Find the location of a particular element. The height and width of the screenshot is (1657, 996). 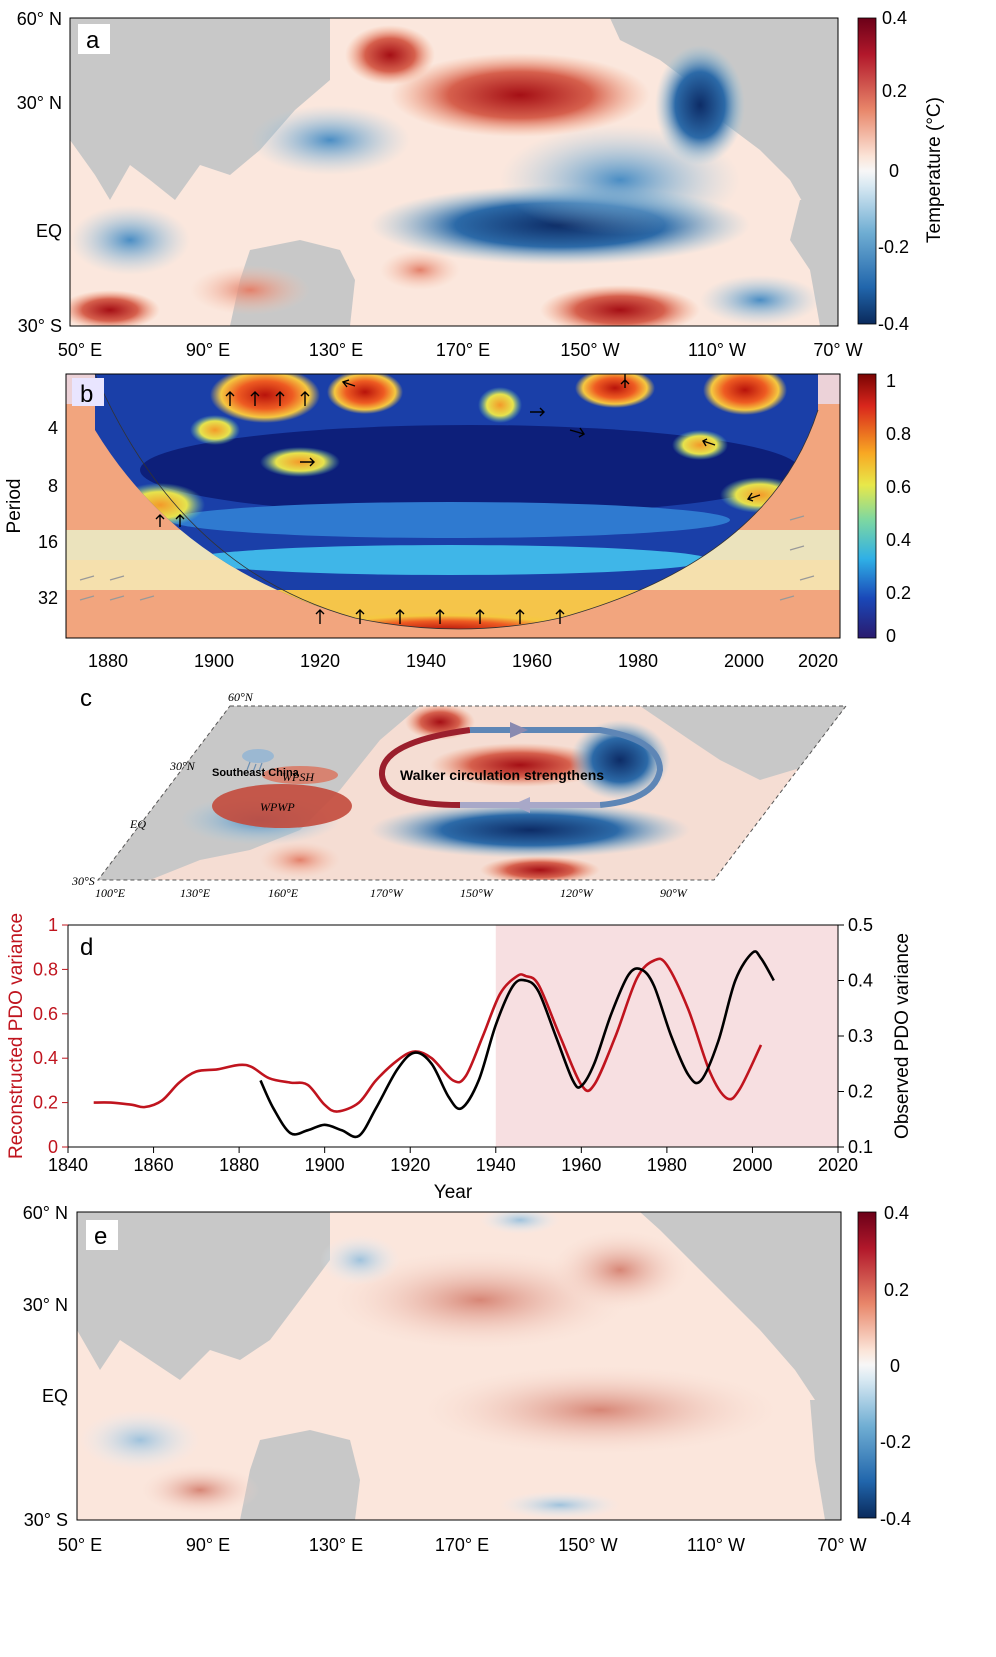

equatorial-warm-e is located at coordinates (600, 1410).